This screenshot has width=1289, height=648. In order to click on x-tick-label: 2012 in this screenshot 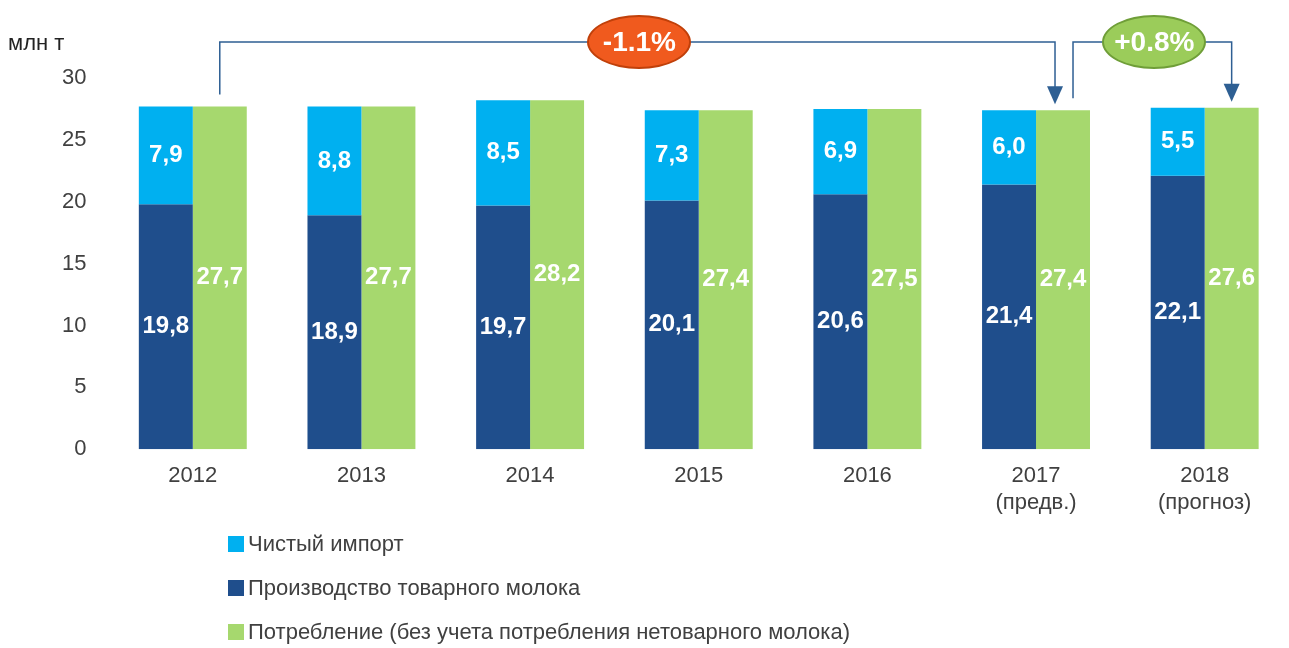, I will do `click(193, 475)`.